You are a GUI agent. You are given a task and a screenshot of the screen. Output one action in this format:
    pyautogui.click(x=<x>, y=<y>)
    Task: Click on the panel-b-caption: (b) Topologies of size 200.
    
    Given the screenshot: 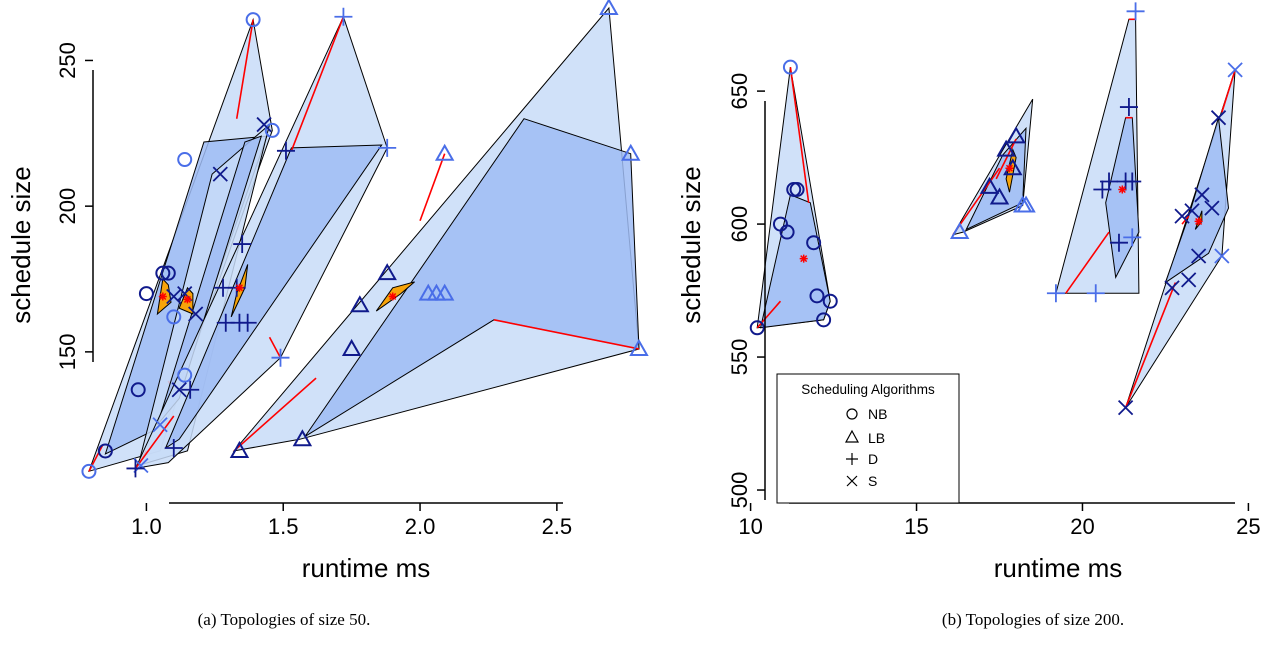 What is the action you would take?
    pyautogui.click(x=1033, y=619)
    